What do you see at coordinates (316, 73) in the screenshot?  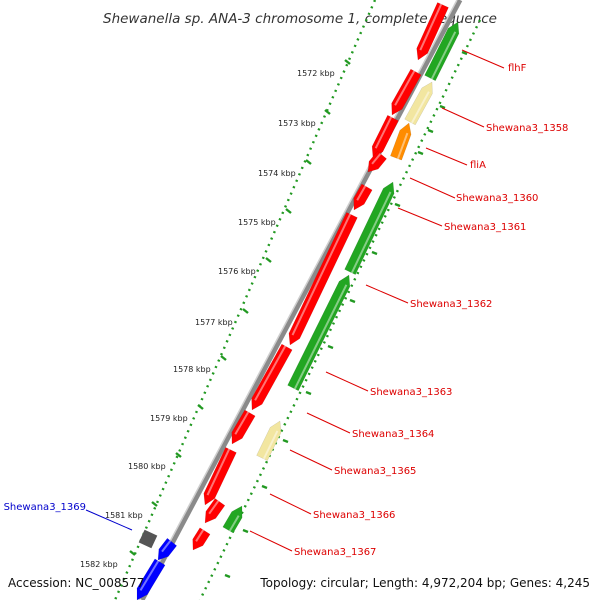 I see `scale-label: 1572 kbp` at bounding box center [316, 73].